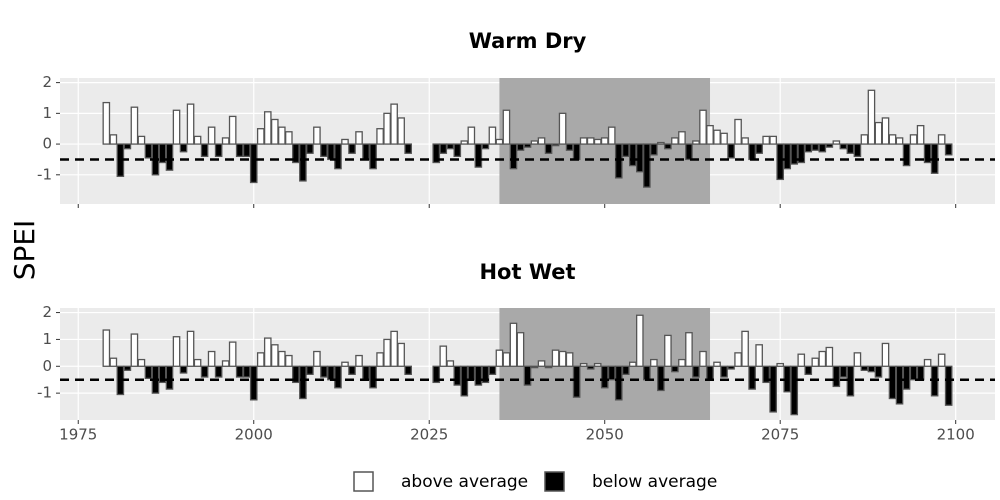 The image size is (1000, 500). Describe the element at coordinates (605, 364) in the screenshot. I see `shaded-period` at that location.